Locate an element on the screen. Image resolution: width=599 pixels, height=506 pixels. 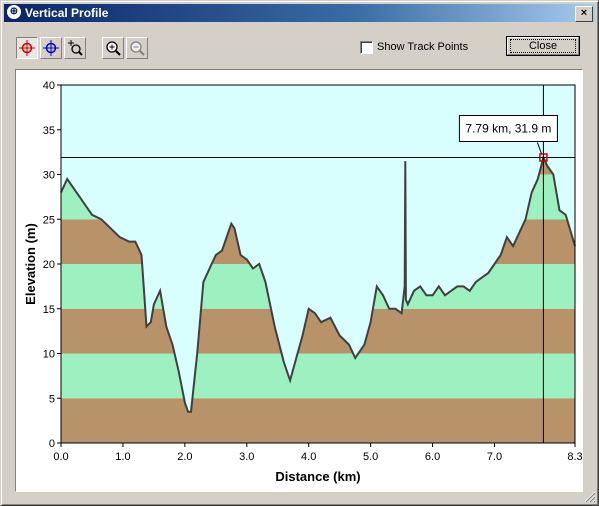
y-tick-label: 15 is located at coordinates (49, 310).